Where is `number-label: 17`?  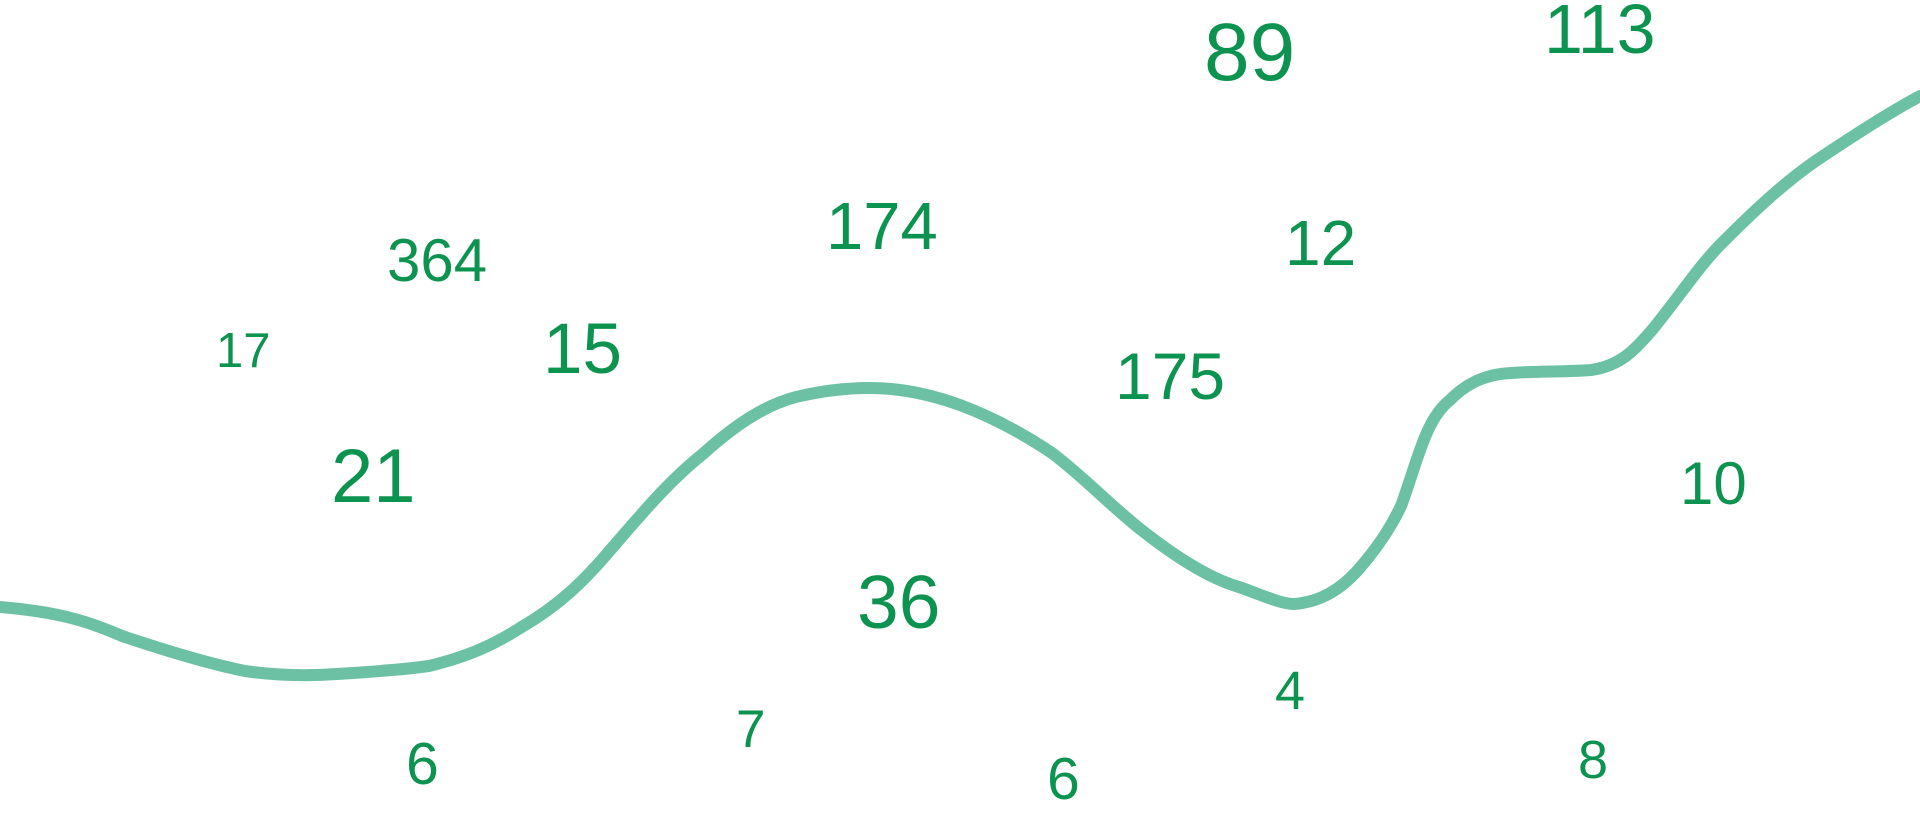
number-label: 17 is located at coordinates (243, 351).